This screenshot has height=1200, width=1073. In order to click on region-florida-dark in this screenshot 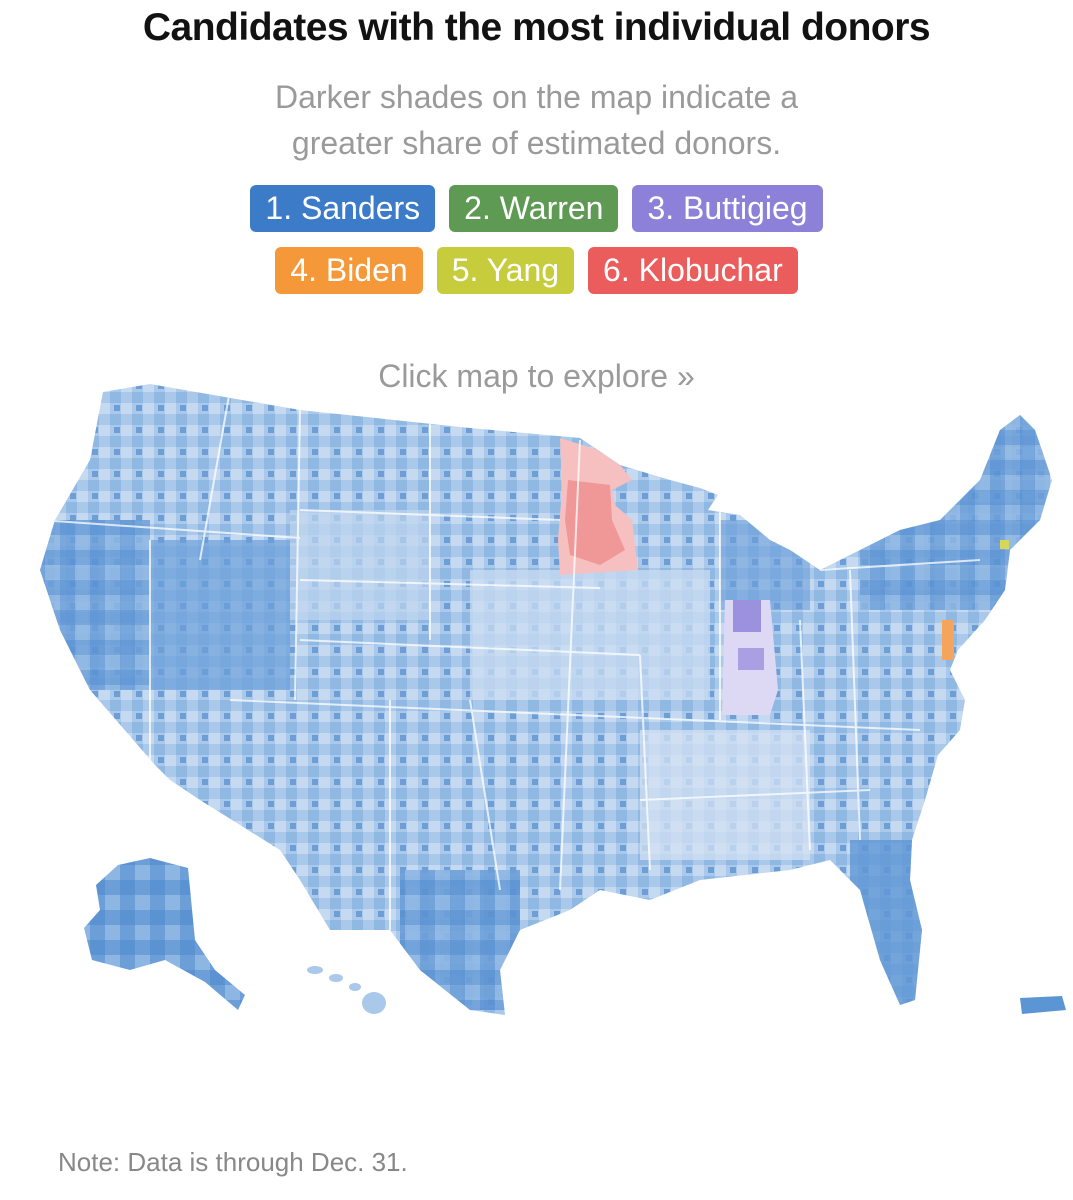, I will do `click(890, 925)`.